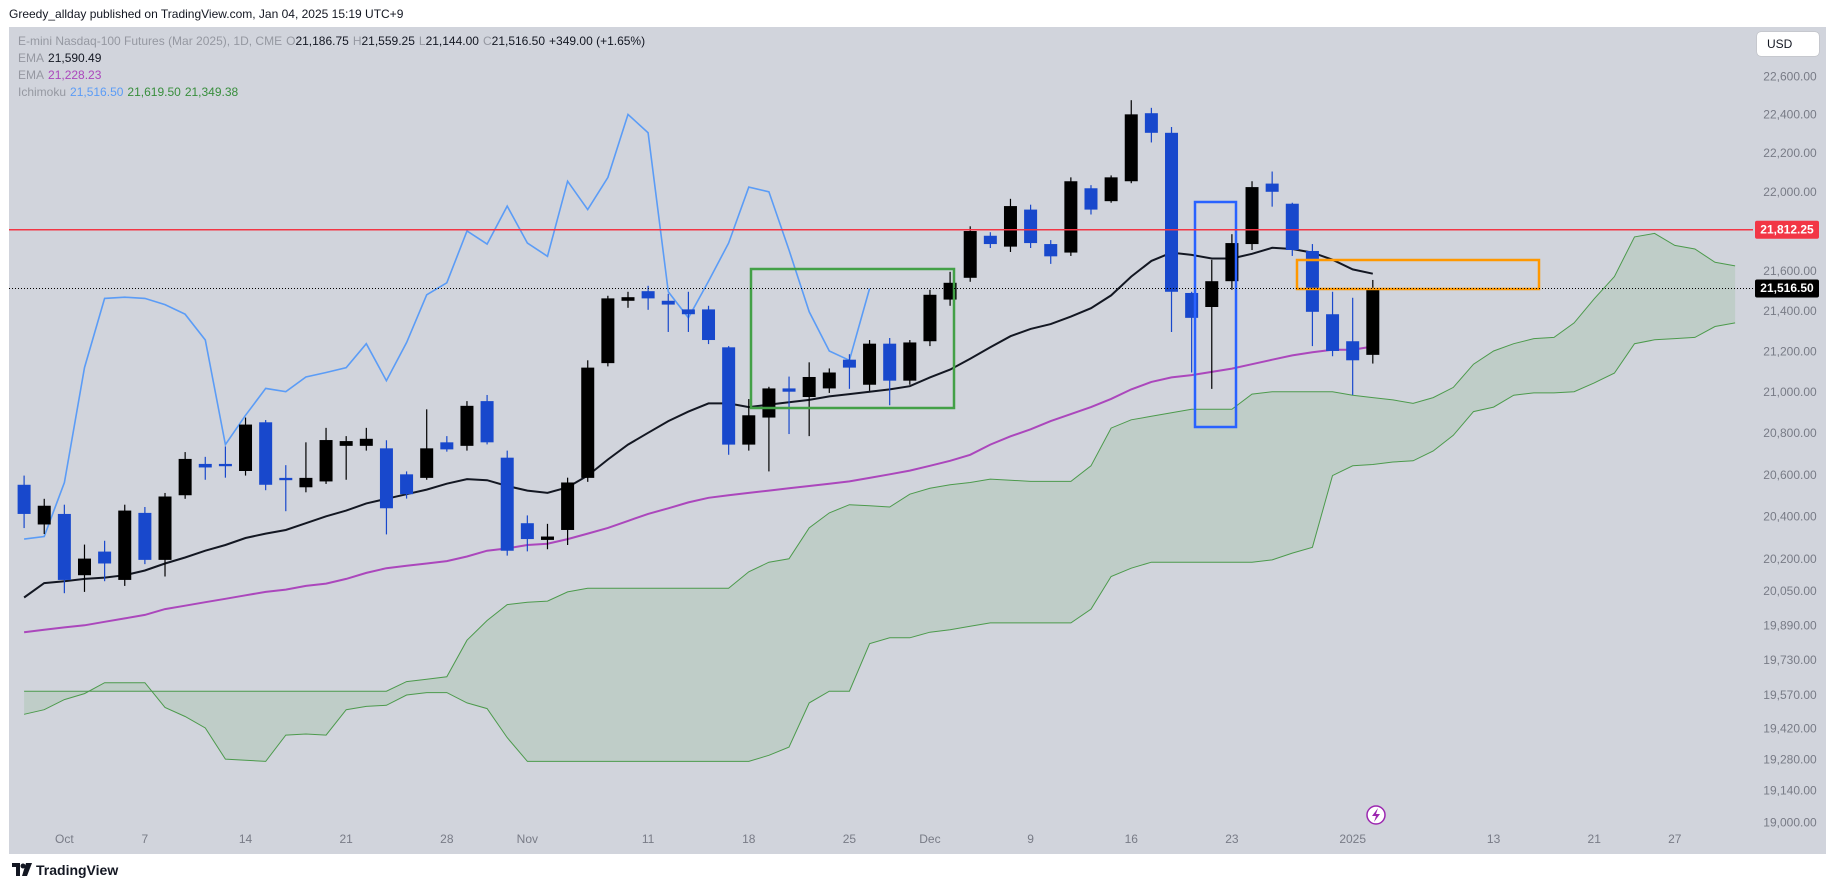 Image resolution: width=1835 pixels, height=891 pixels. I want to click on currency-button: USD, so click(1788, 44).